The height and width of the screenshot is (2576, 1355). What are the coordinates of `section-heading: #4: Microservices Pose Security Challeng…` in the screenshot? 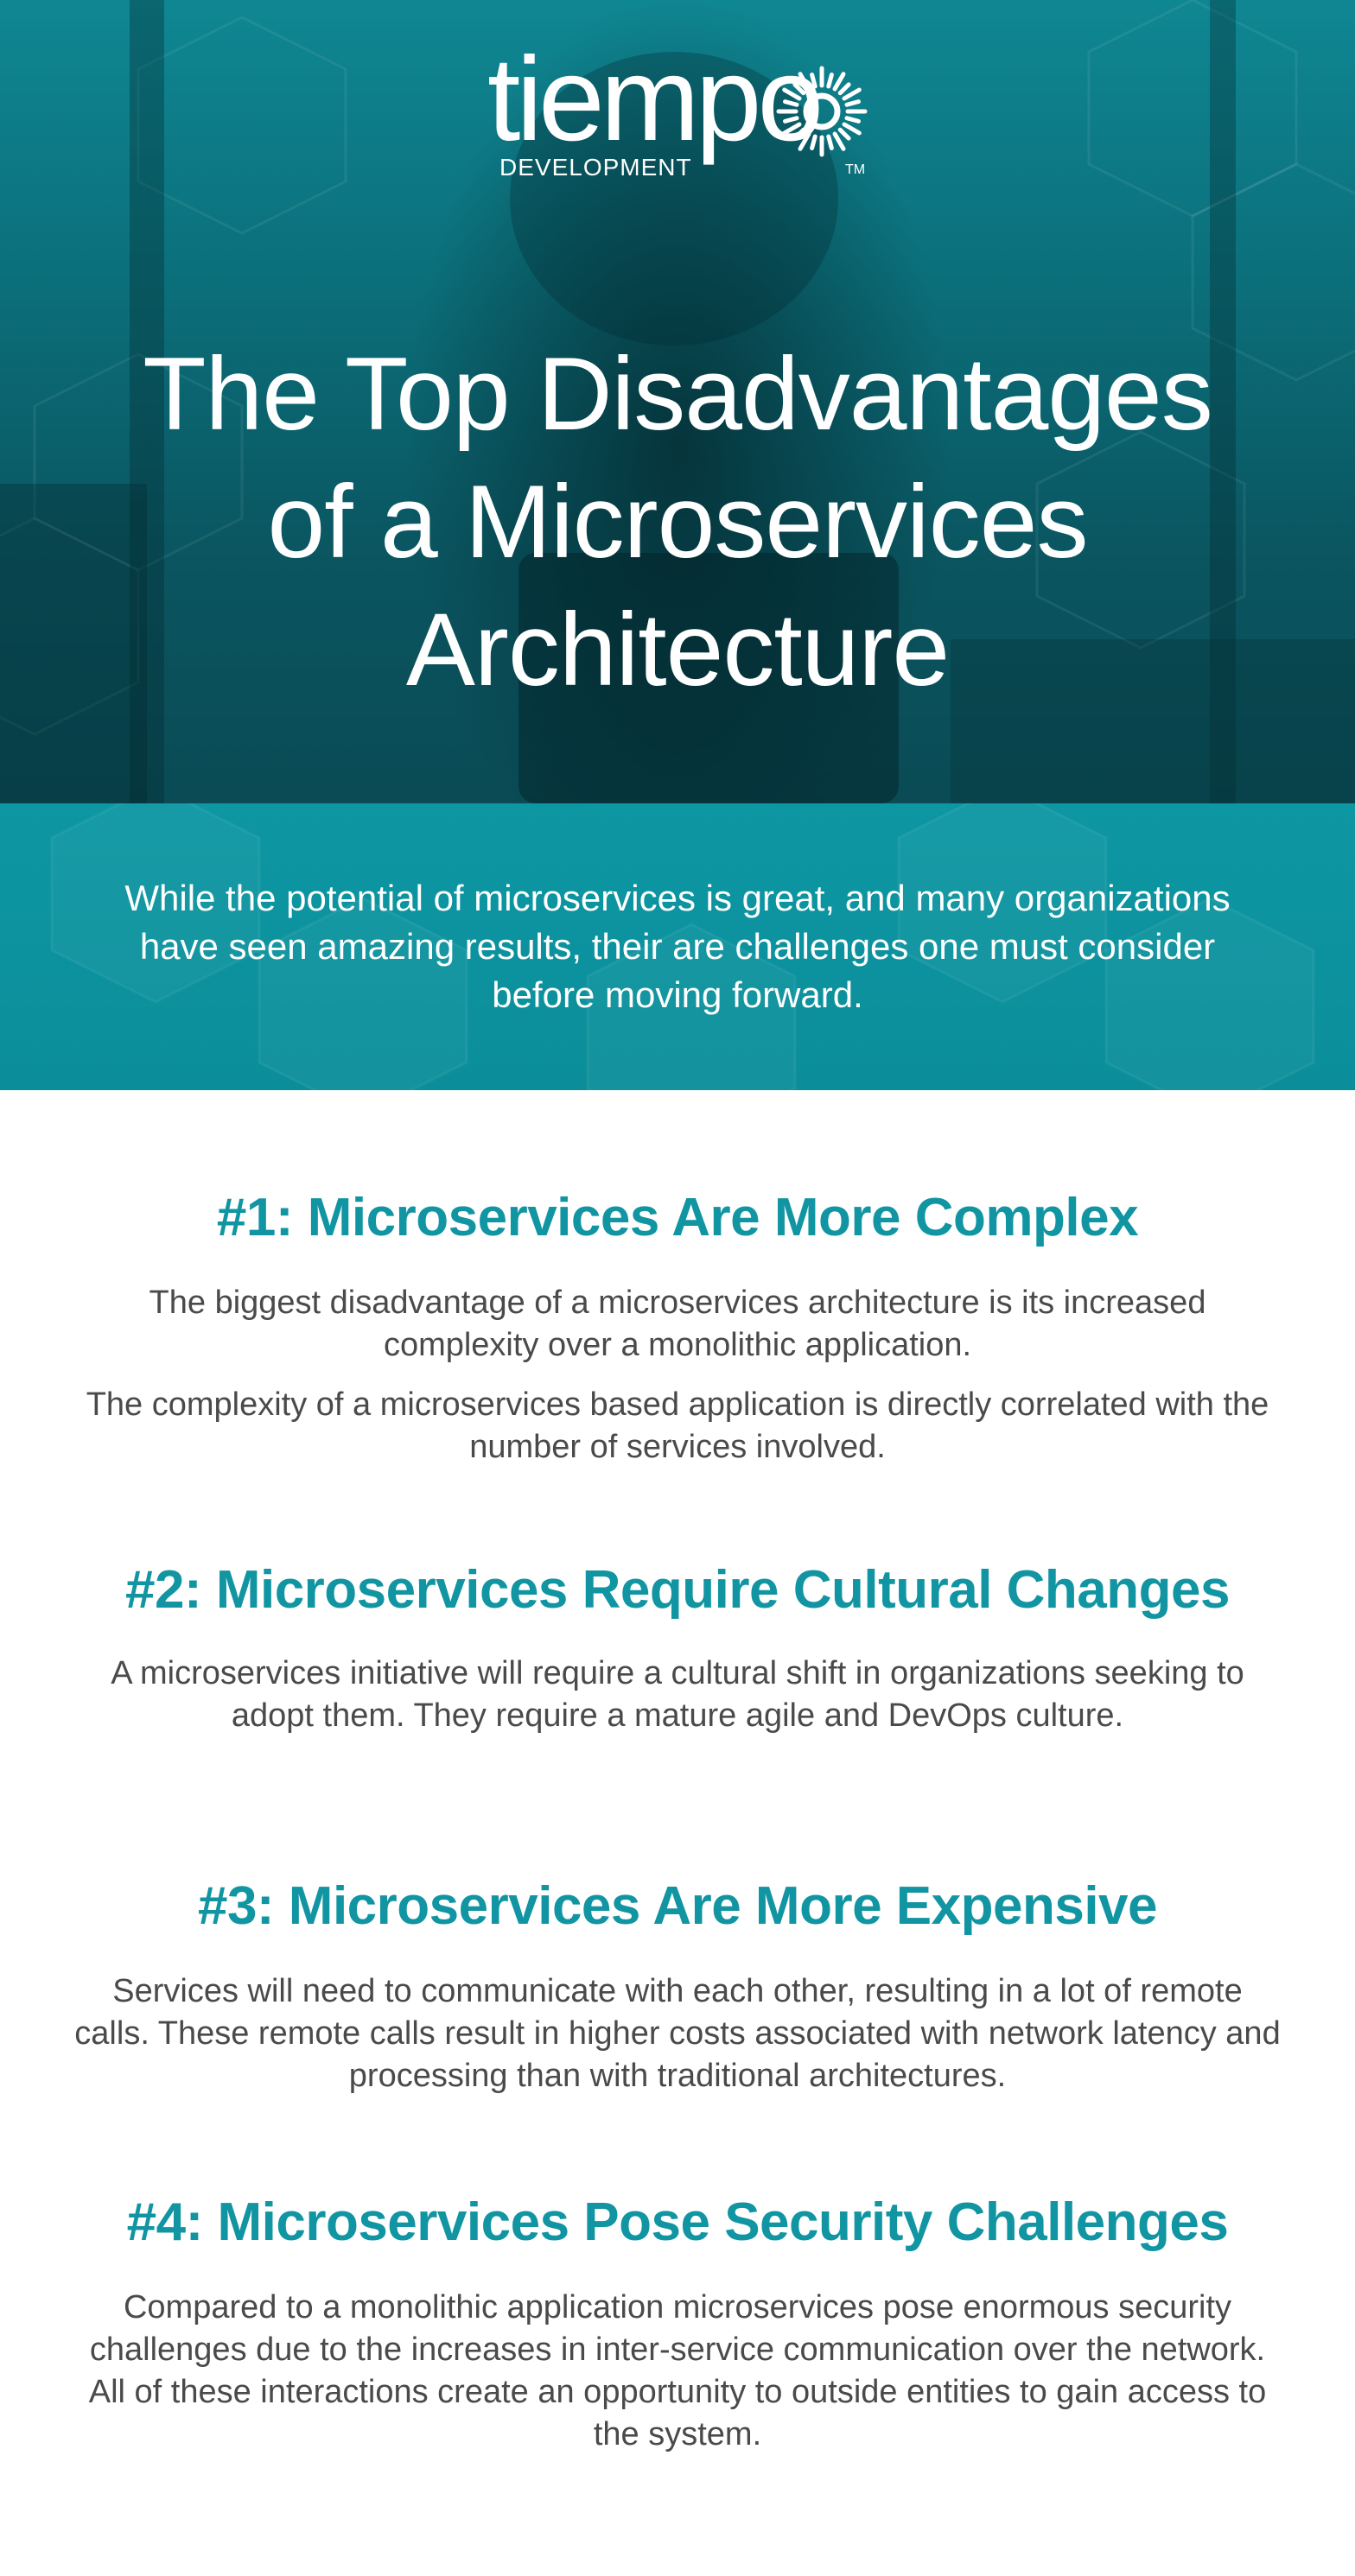 It's located at (678, 2222).